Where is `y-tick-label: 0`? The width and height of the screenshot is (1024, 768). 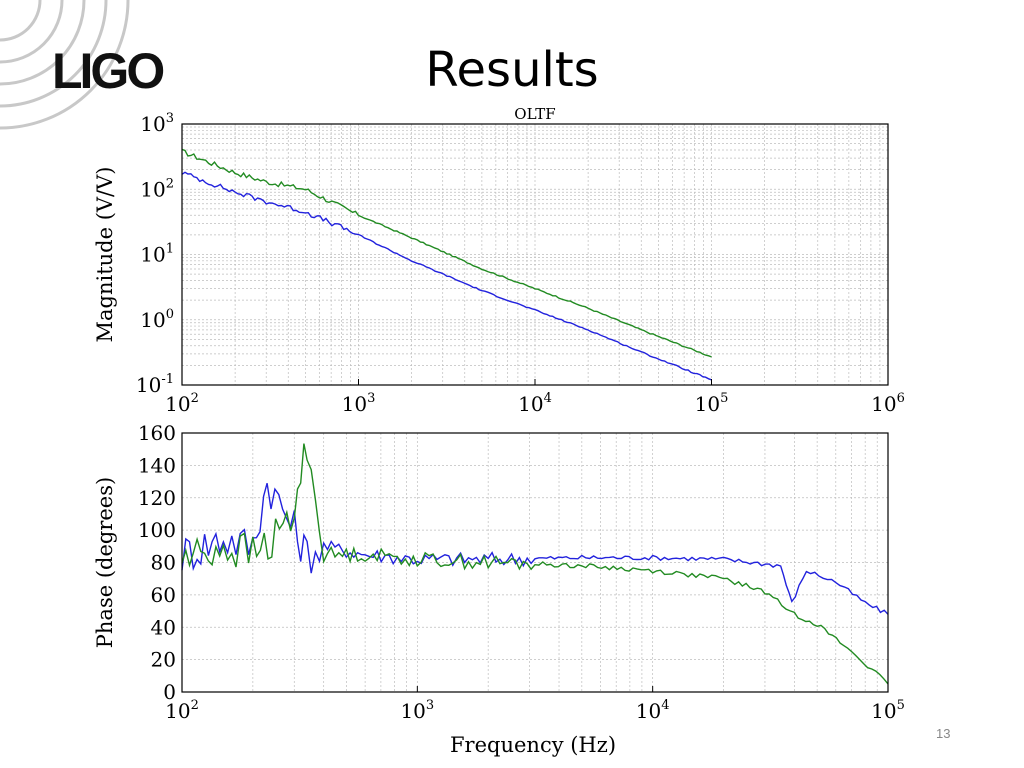 y-tick-label: 0 is located at coordinates (169, 692).